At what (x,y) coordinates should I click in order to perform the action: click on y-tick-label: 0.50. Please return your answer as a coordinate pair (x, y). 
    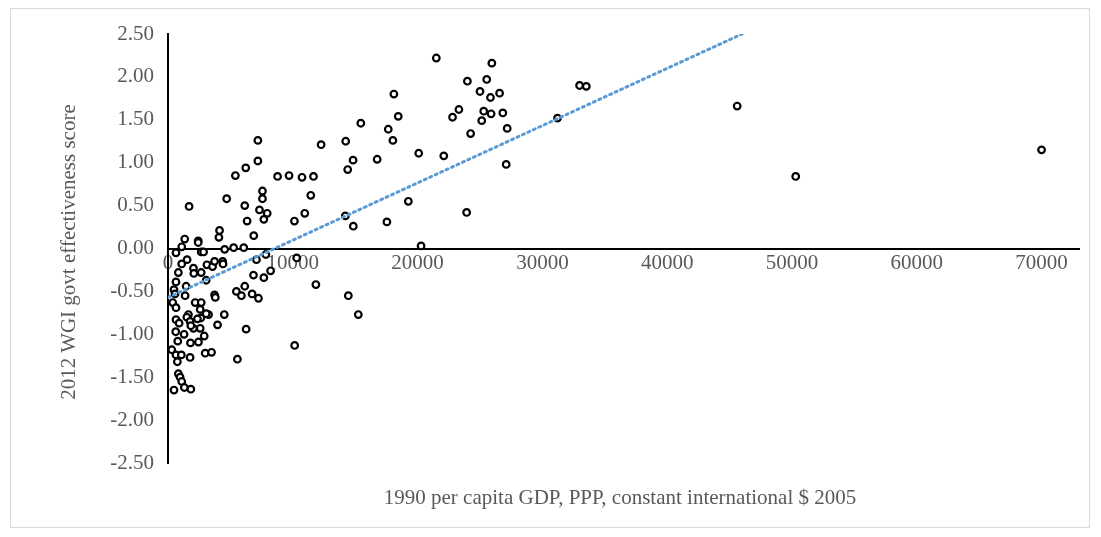
    Looking at the image, I should click on (135, 204).